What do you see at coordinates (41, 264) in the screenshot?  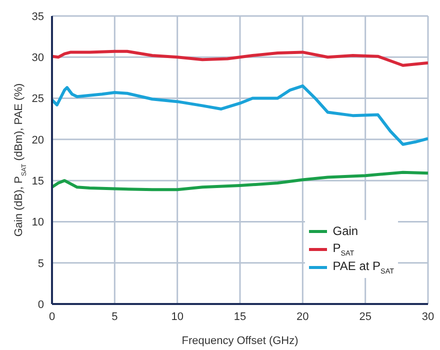 I see `y-tick-label: 5` at bounding box center [41, 264].